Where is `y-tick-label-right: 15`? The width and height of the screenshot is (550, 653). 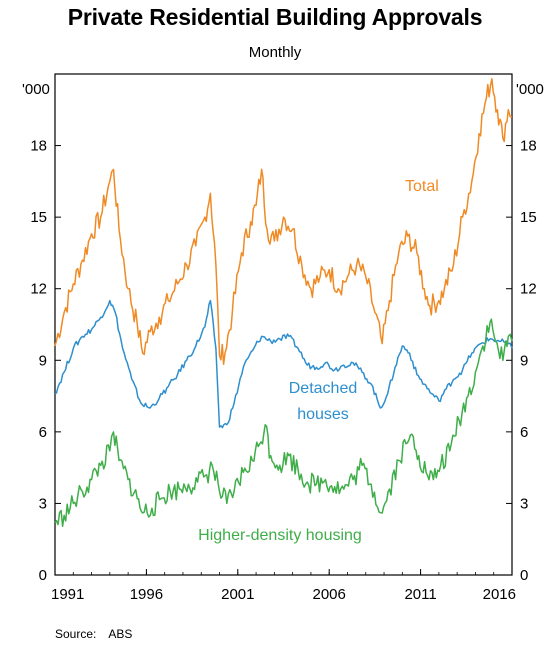 y-tick-label-right: 15 is located at coordinates (528, 217).